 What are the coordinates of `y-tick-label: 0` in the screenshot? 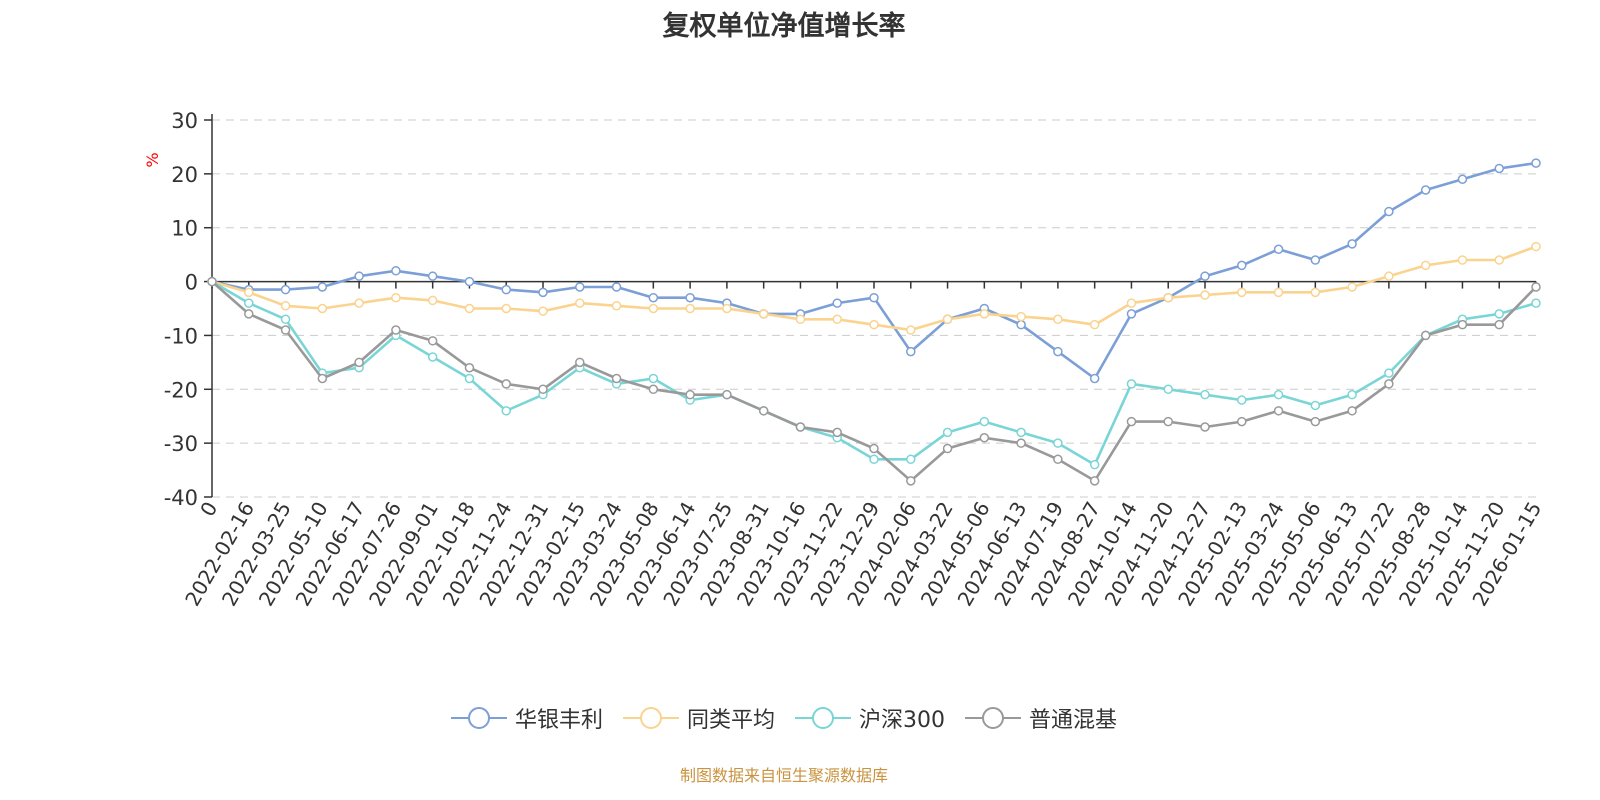 It's located at (191, 283).